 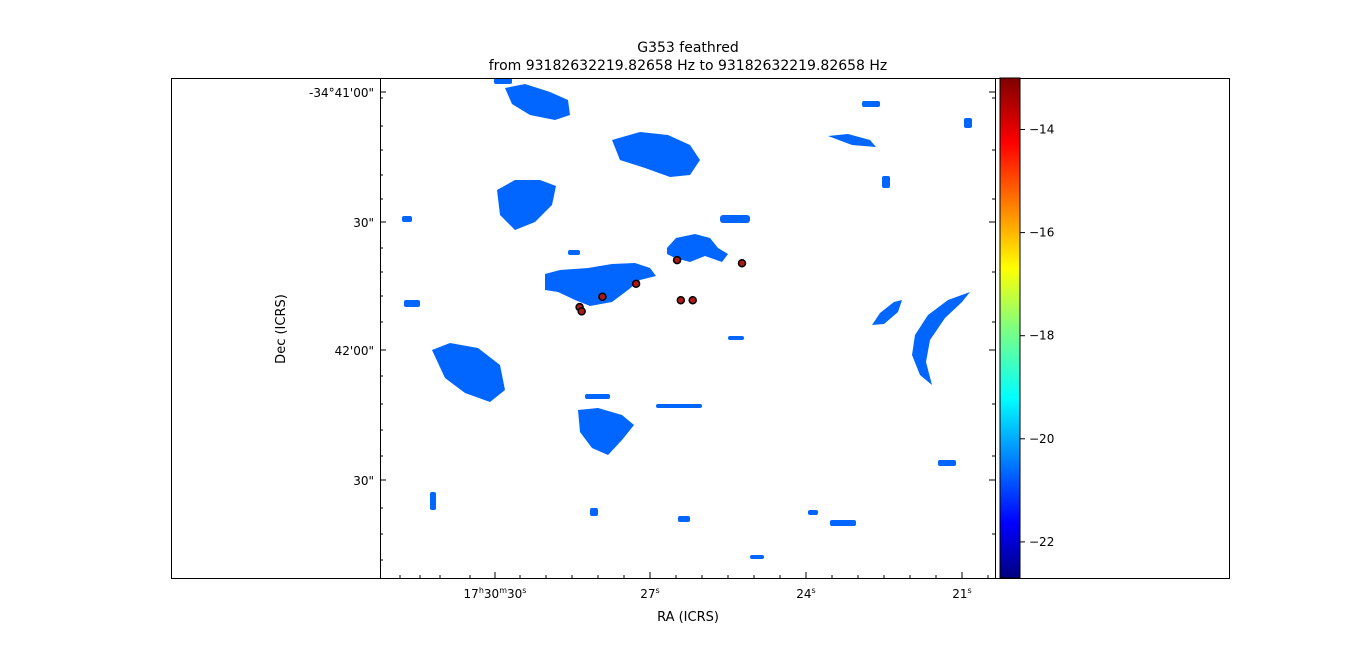 I want to click on colorbar, so click(x=1010, y=328).